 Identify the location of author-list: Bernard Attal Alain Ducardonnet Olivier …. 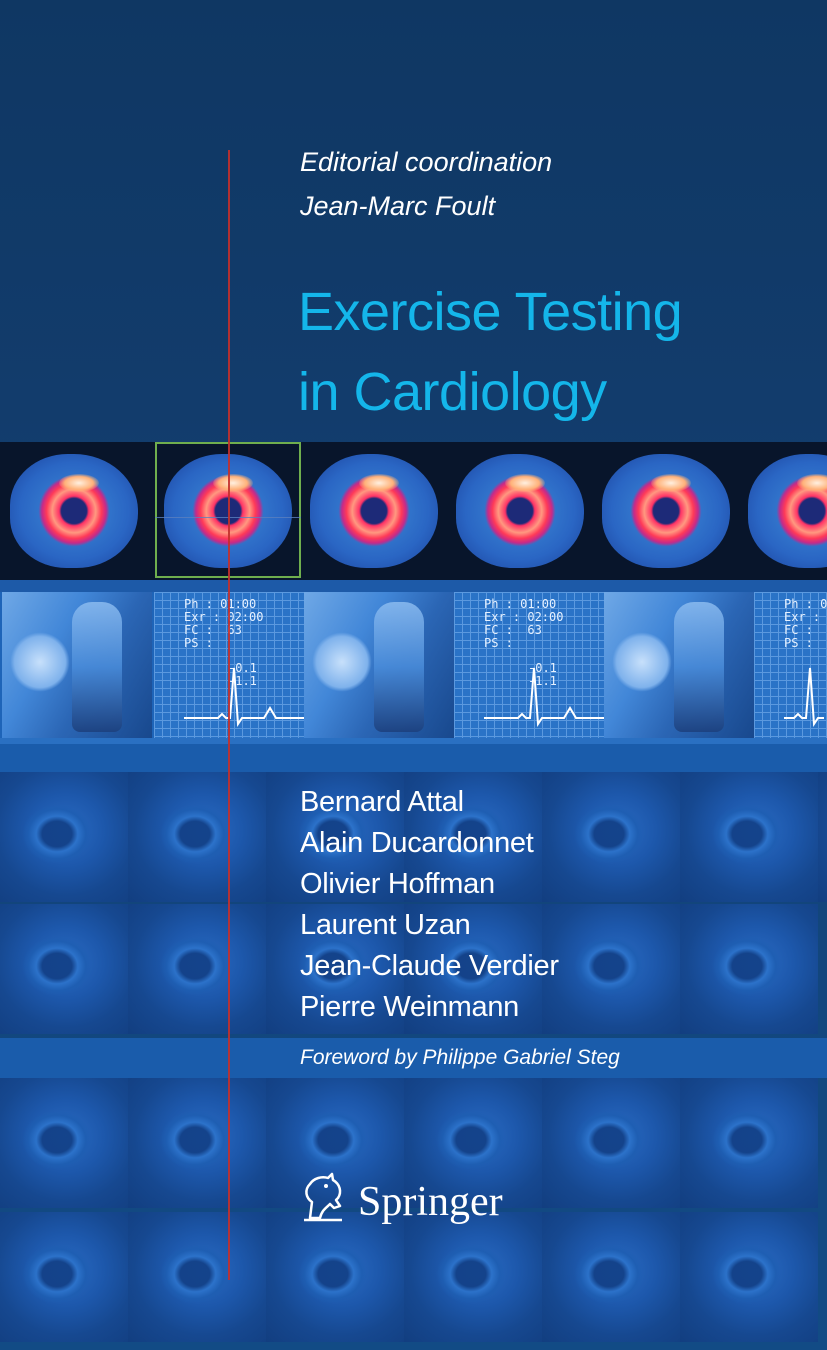
(429, 905).